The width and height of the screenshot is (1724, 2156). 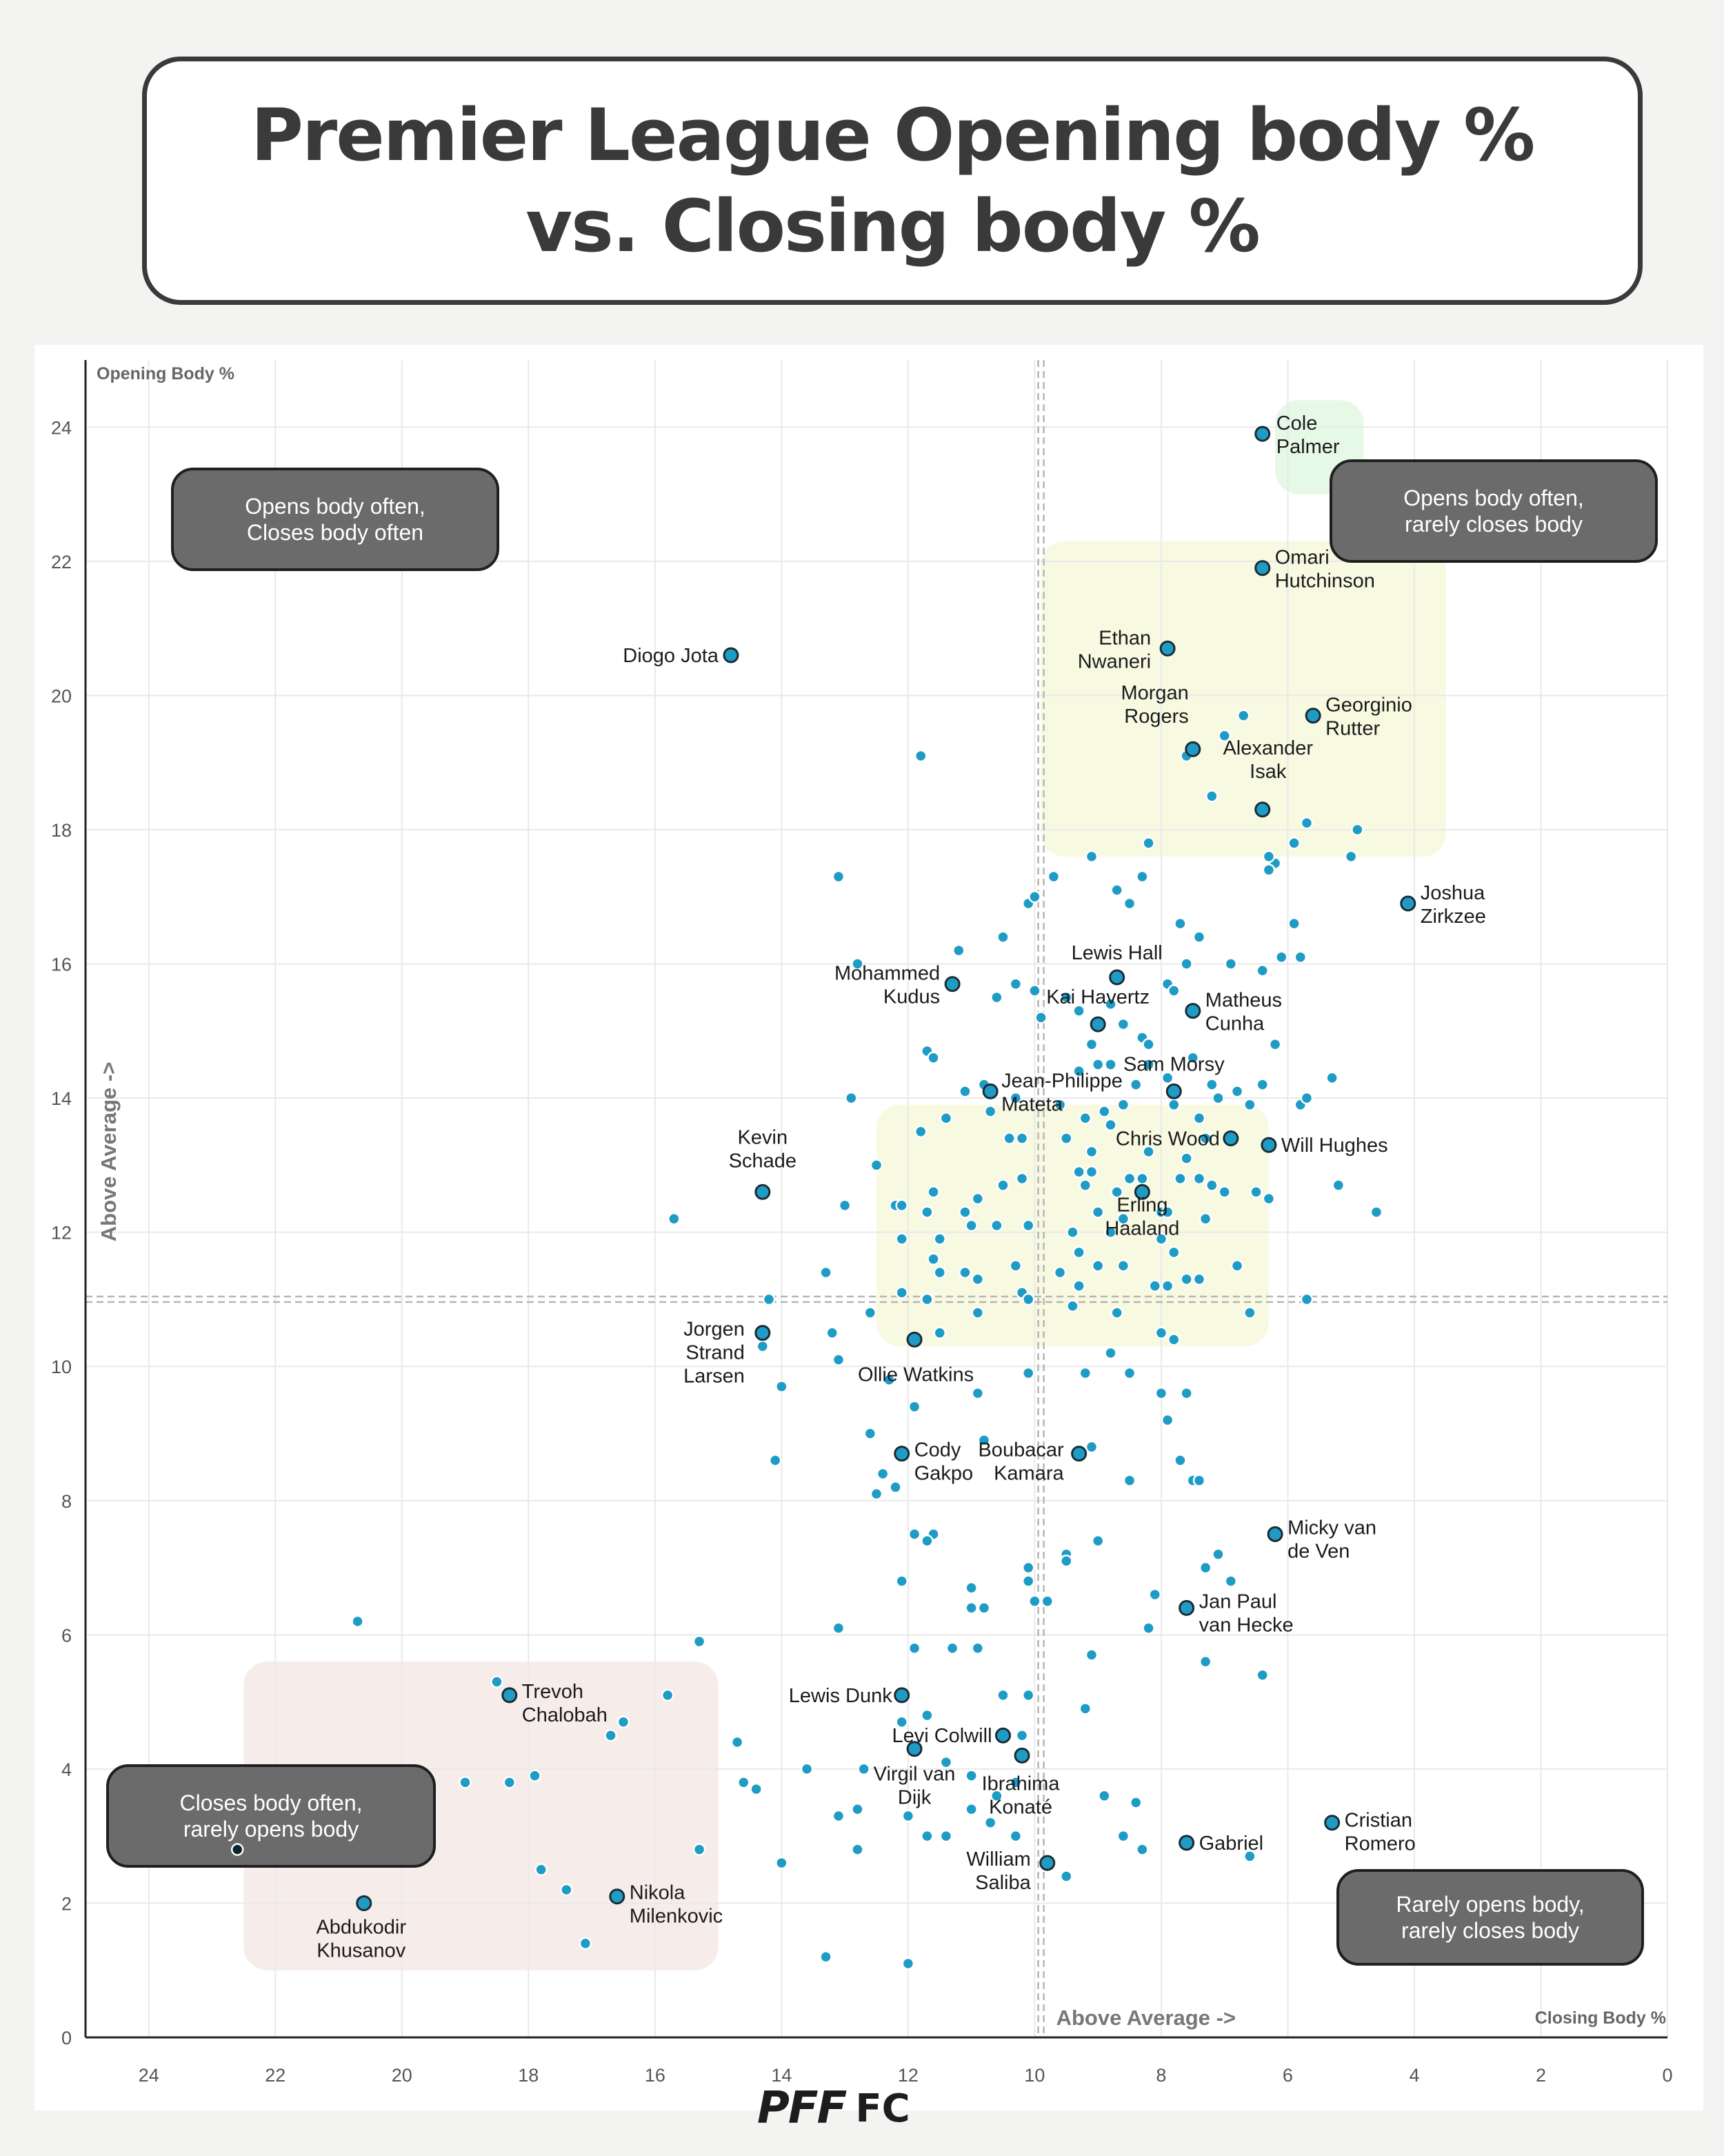 What do you see at coordinates (109, 1151) in the screenshot?
I see `average-label-y: Above Average ->` at bounding box center [109, 1151].